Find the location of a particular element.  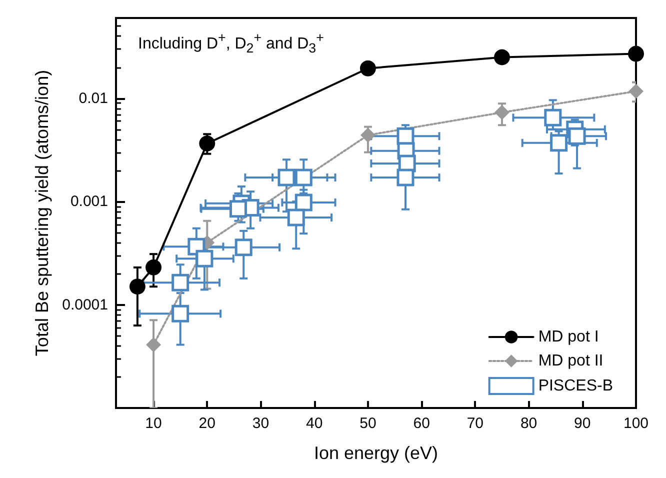

x-tick-label: 70 is located at coordinates (475, 423).